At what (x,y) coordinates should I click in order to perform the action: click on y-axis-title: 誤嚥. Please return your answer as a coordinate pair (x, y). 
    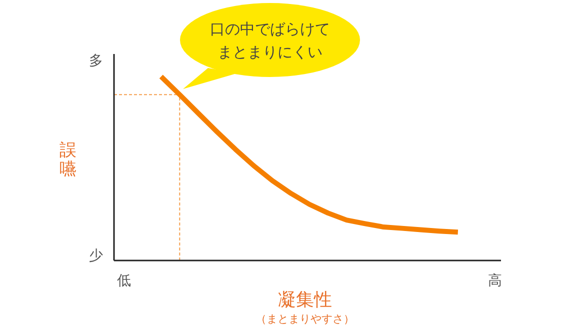
    Looking at the image, I should click on (68, 160).